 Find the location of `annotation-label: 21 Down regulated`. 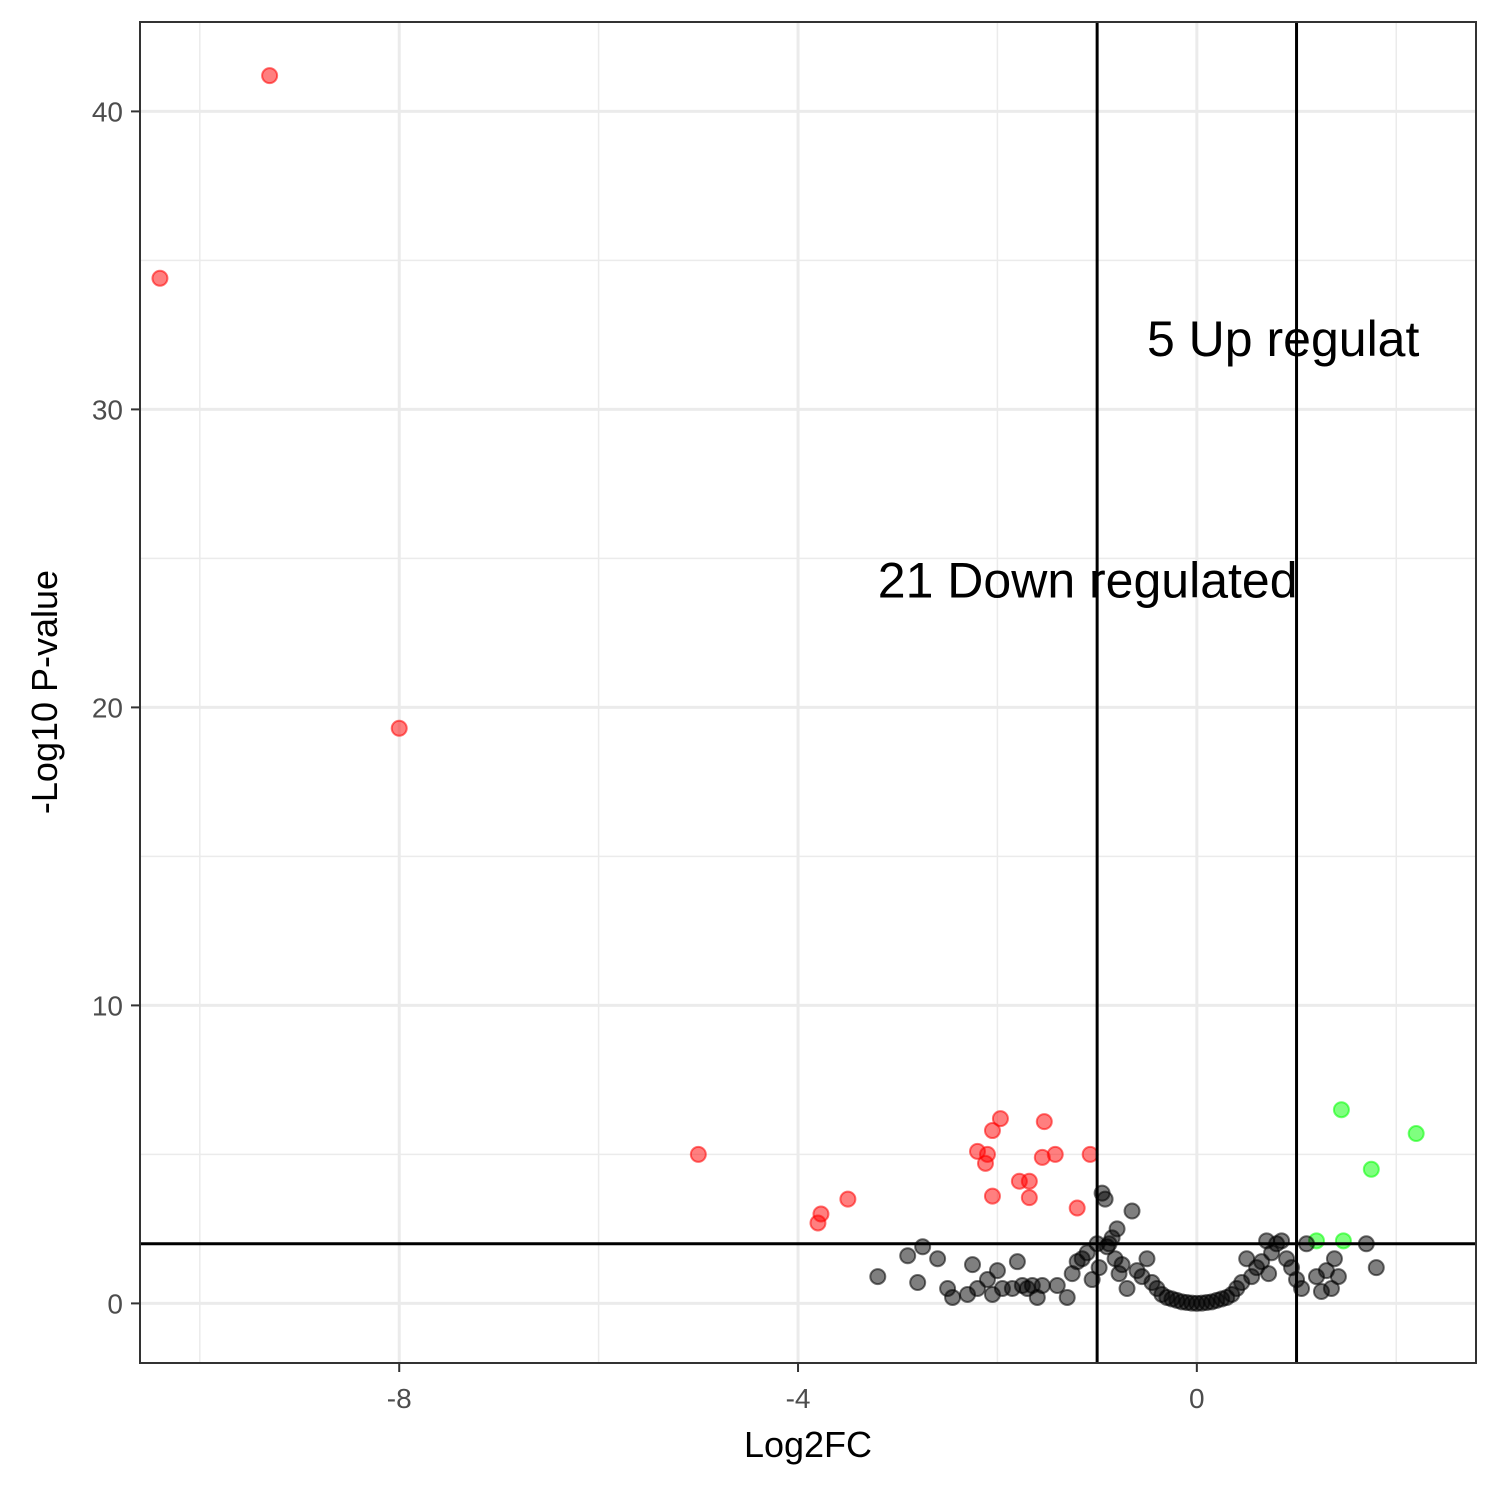

annotation-label: 21 Down regulated is located at coordinates (1088, 580).